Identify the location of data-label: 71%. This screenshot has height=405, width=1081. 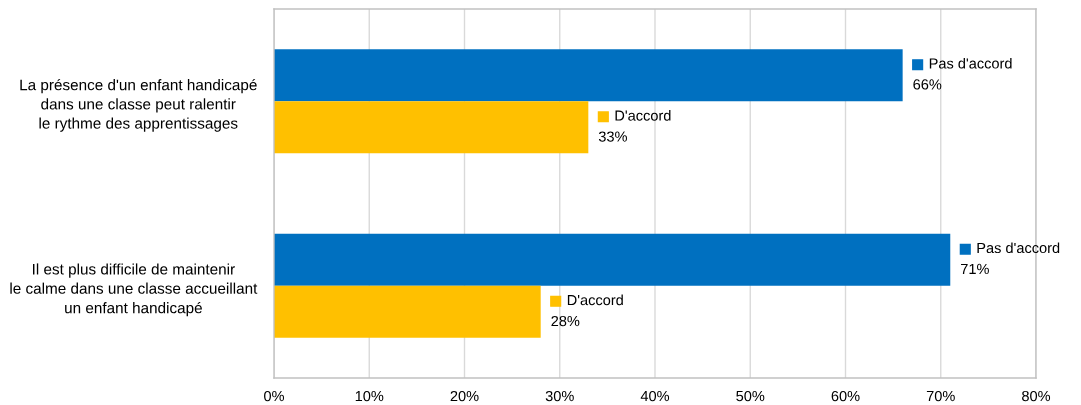
(975, 269).